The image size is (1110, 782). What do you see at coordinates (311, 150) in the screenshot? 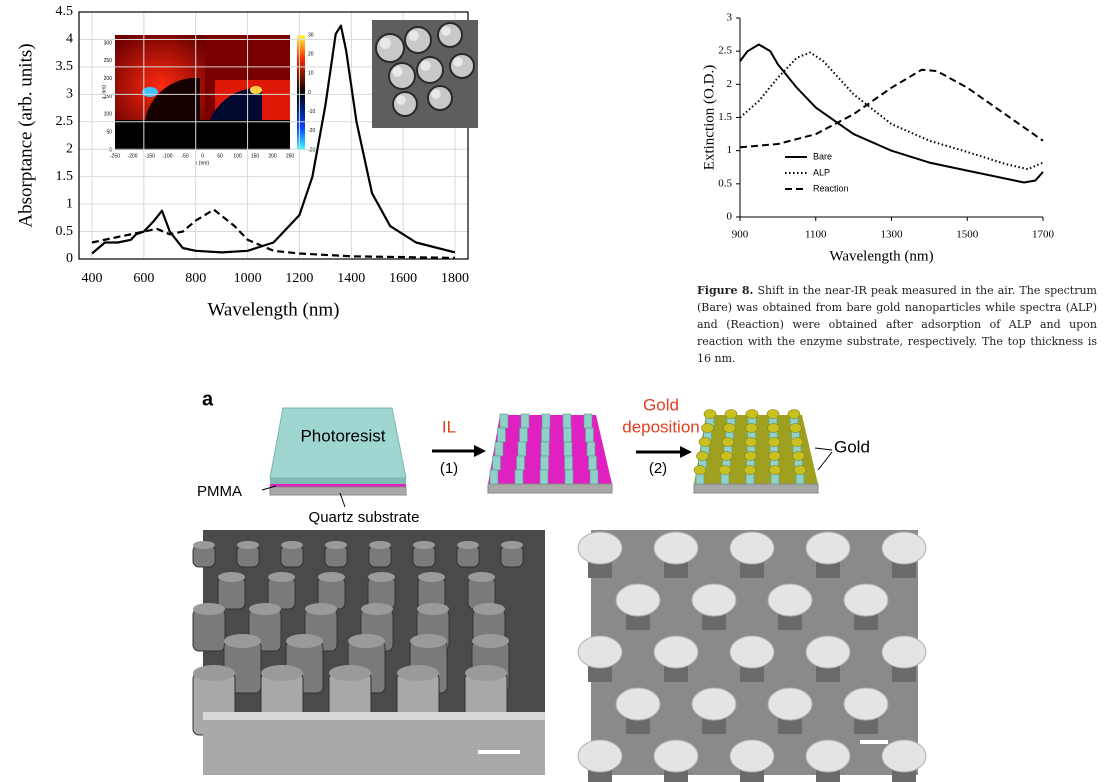
I see `colorbar-tick-label: -30` at bounding box center [311, 150].